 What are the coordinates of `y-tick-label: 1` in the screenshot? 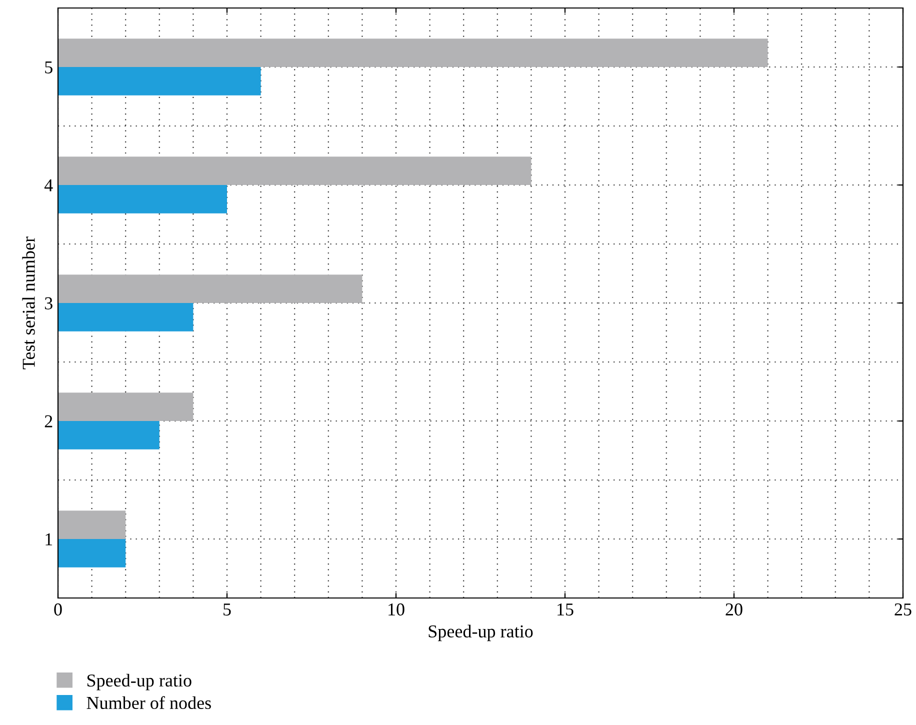 It's located at (49, 539).